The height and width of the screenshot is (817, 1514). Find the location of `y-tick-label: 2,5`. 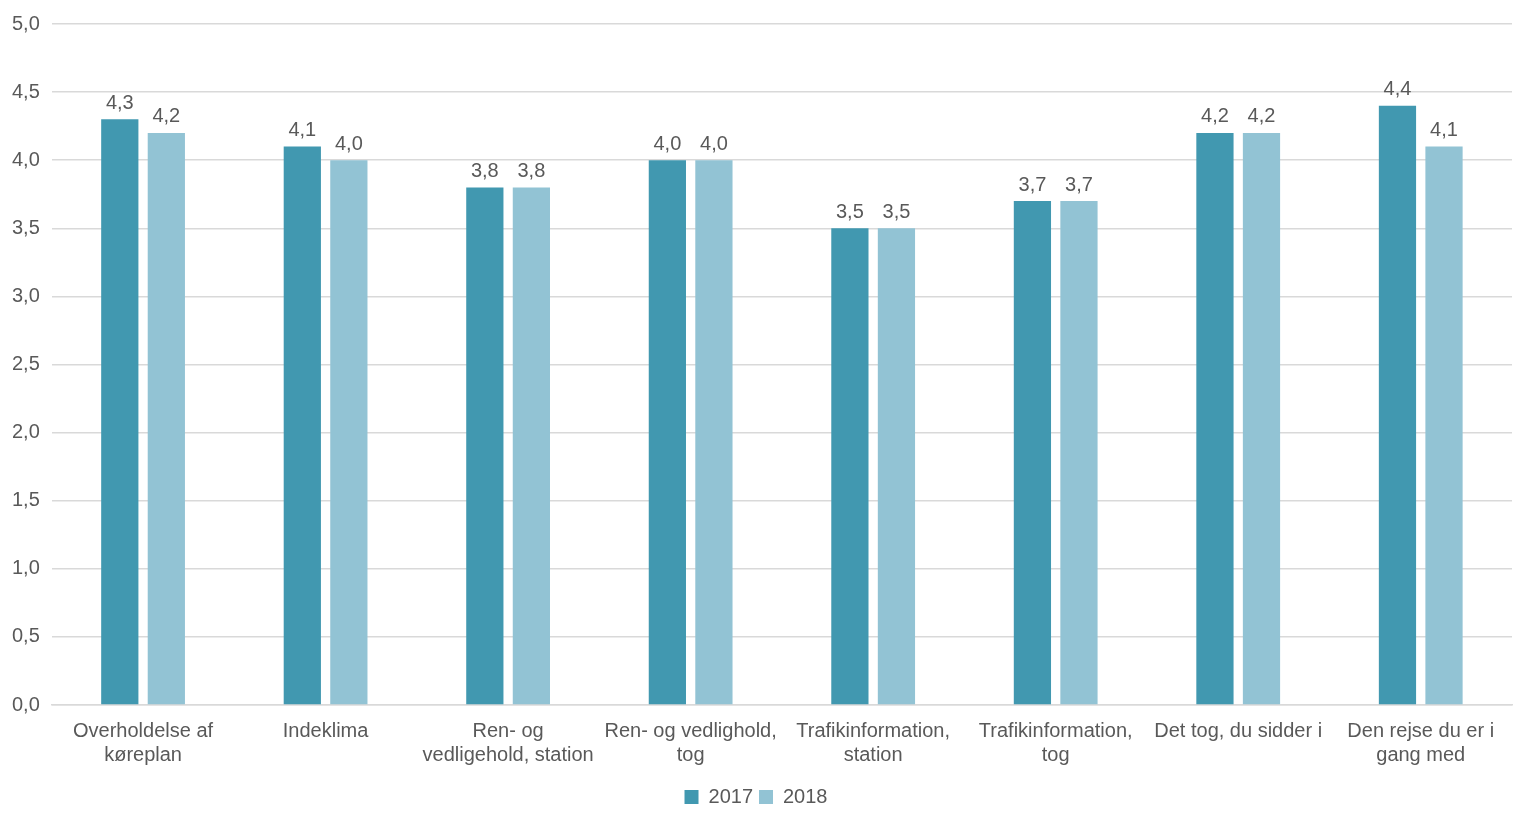

y-tick-label: 2,5 is located at coordinates (25, 363).